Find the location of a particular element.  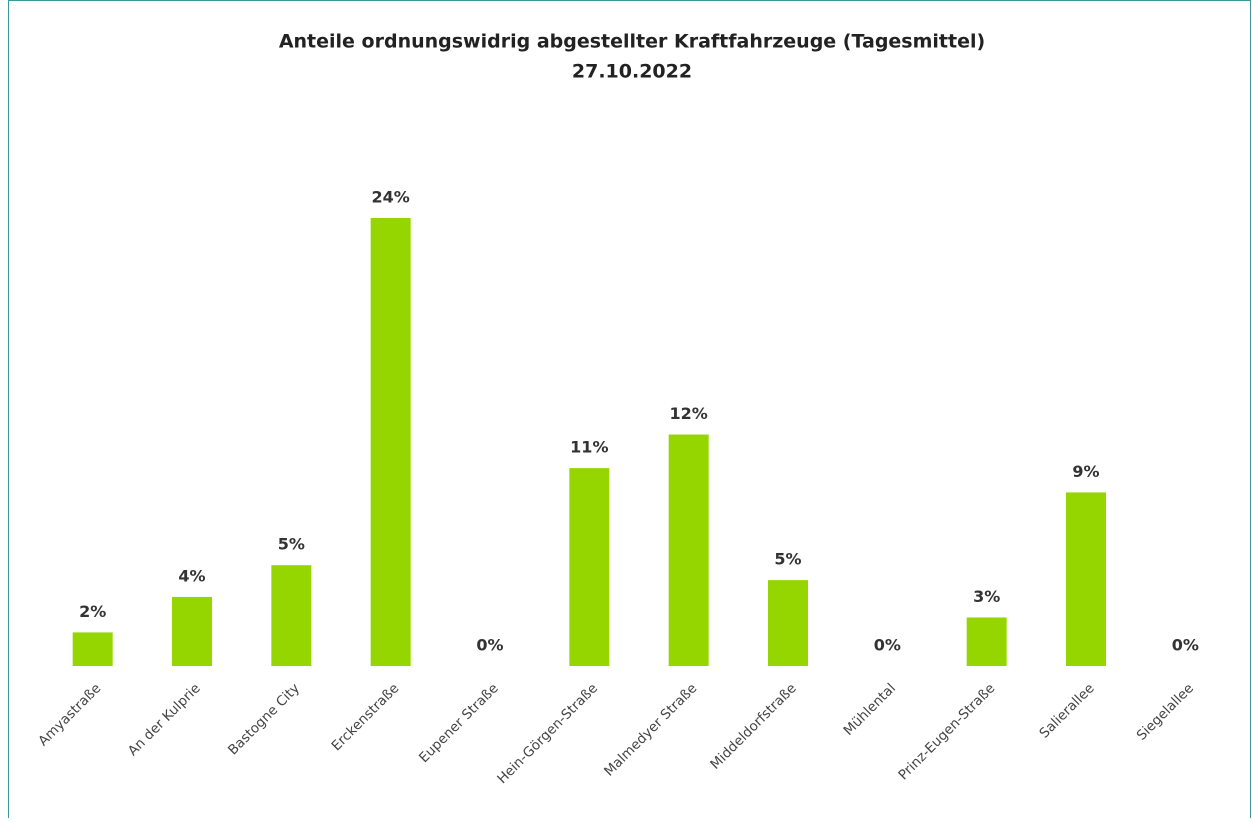

x-tick-label: Erckenstraße is located at coordinates (366, 717).